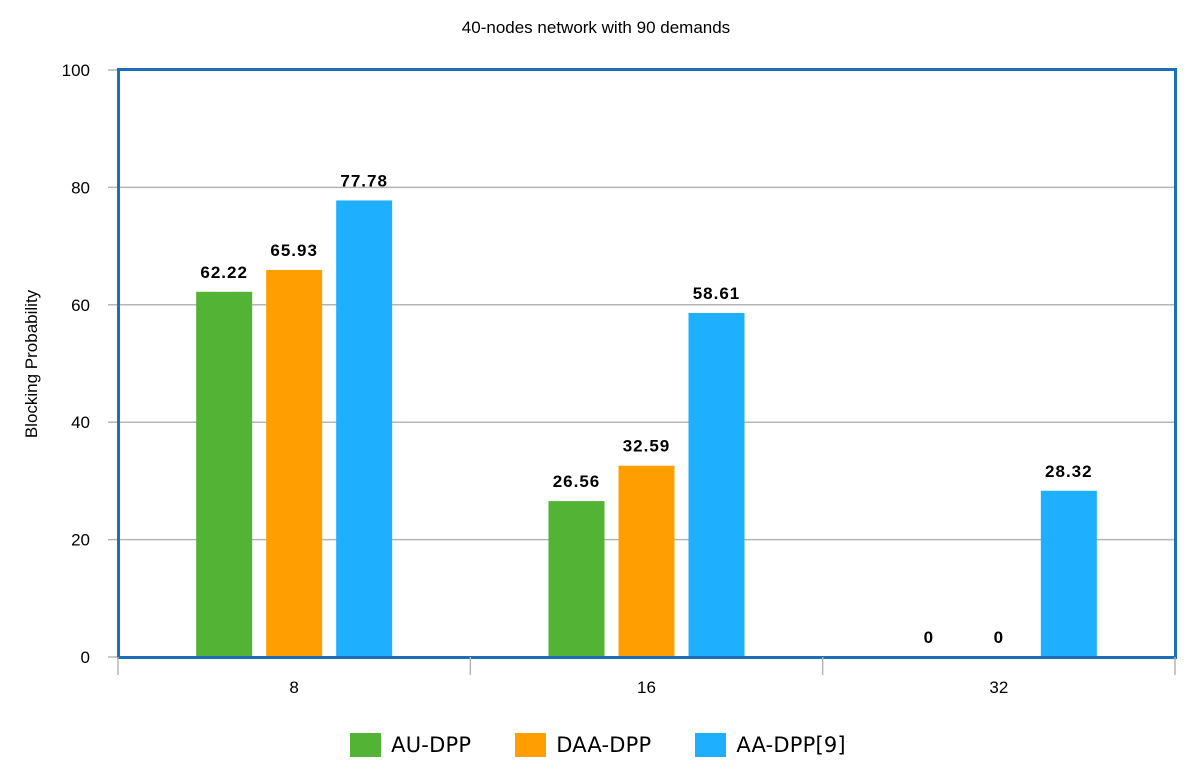  What do you see at coordinates (596, 27) in the screenshot?
I see `chart-title: 40-nodes network with 90 demands` at bounding box center [596, 27].